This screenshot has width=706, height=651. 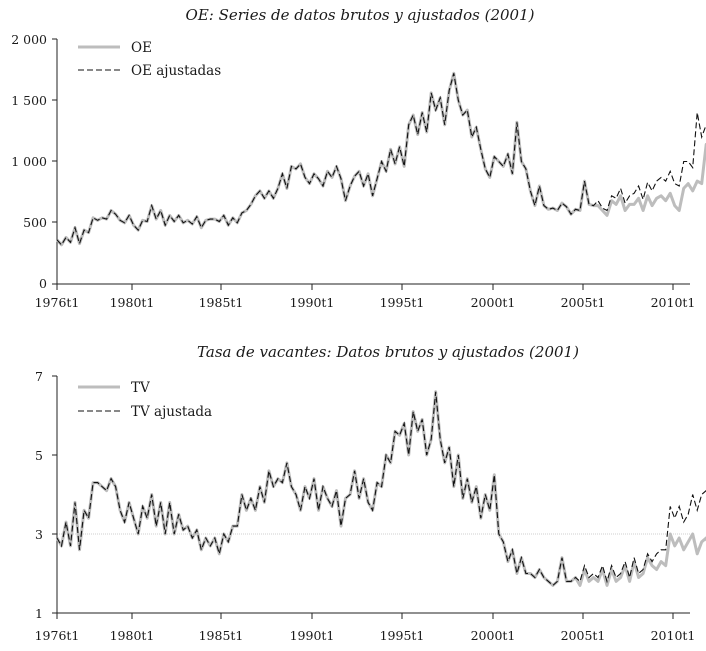 I want to click on y-tick-label: 2 000, so click(x=29, y=39).